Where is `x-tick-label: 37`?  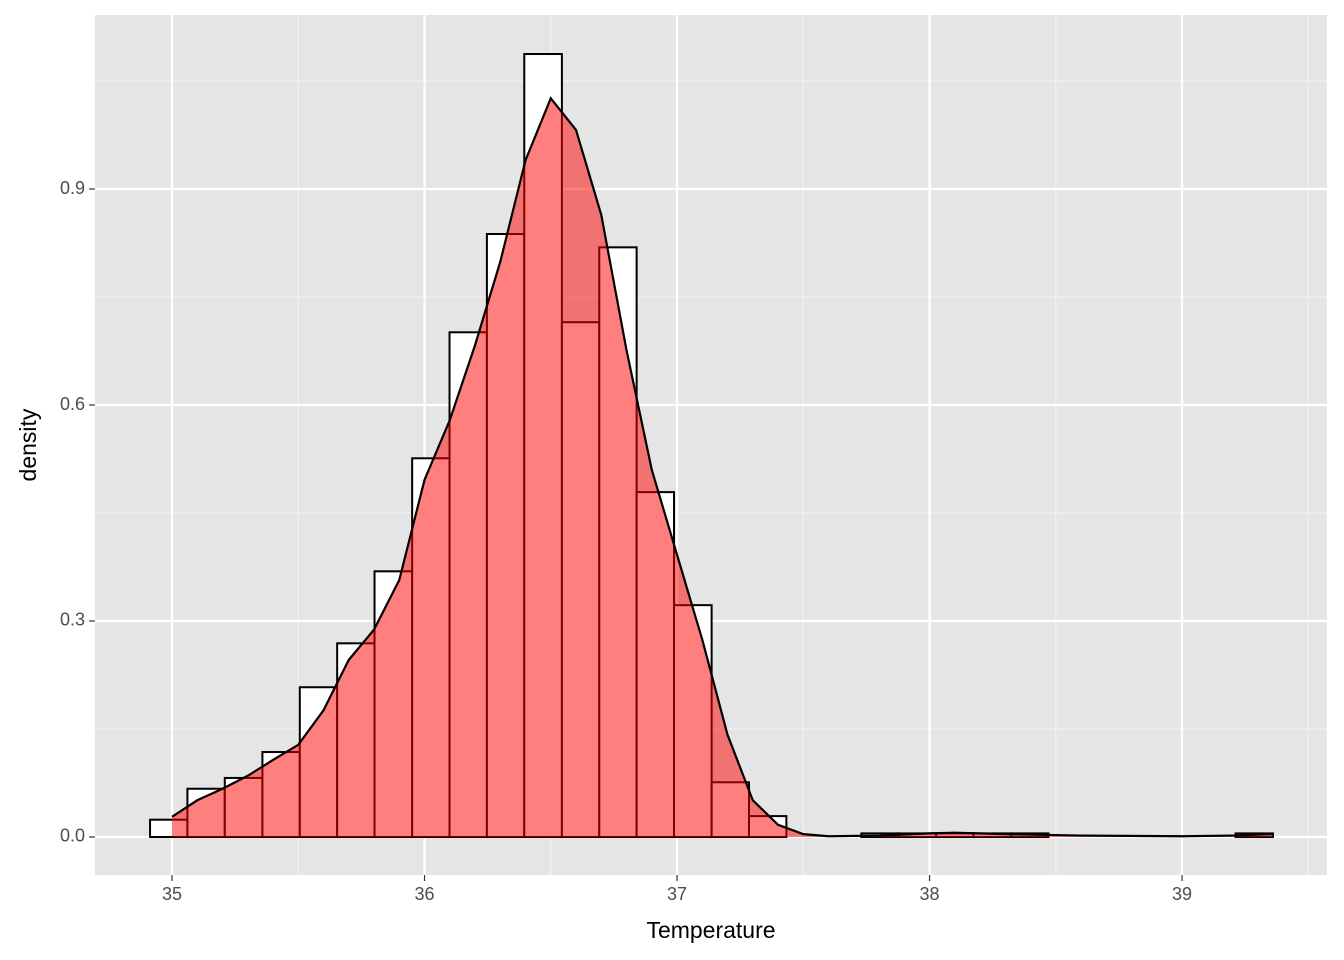
x-tick-label: 37 is located at coordinates (677, 894).